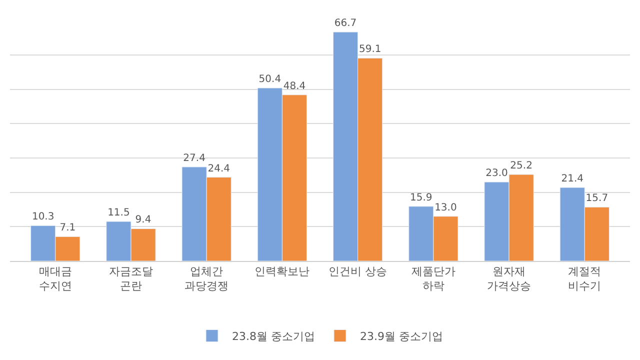  Describe the element at coordinates (585, 278) in the screenshot. I see `x-tick-label: 계절적 비수기` at that location.